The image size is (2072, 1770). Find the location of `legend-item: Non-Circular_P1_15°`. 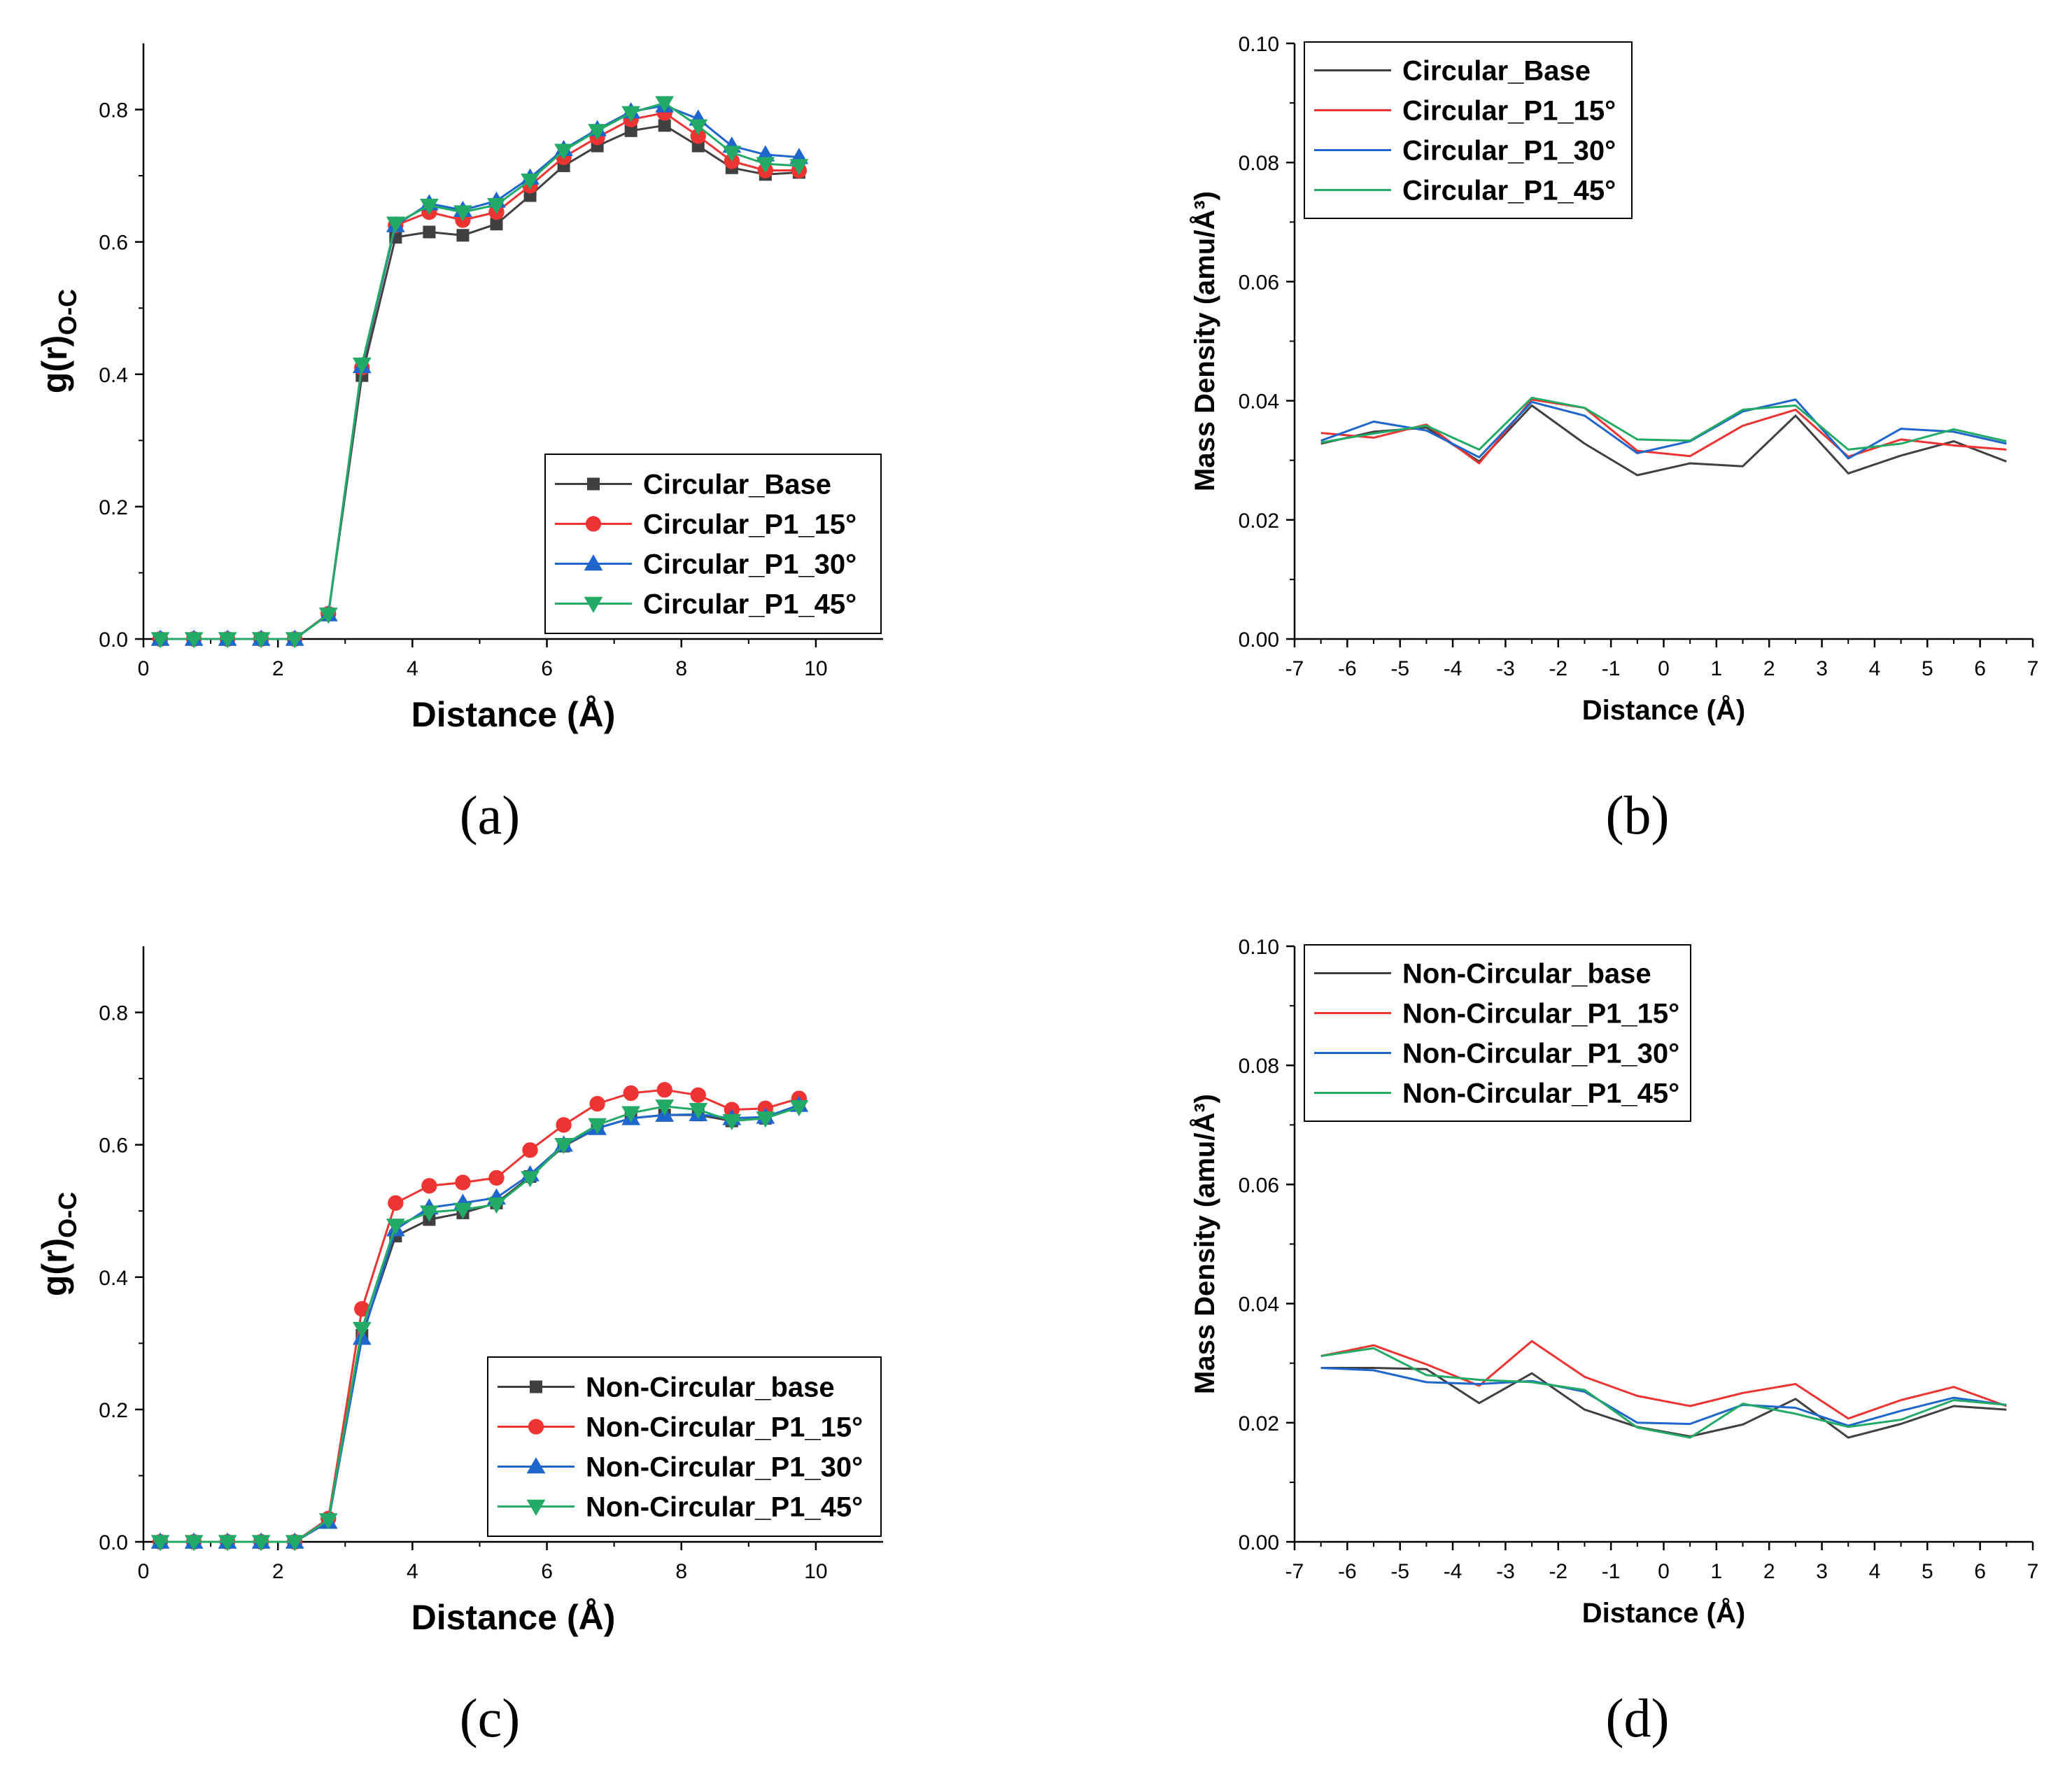

legend-item: Non-Circular_P1_15° is located at coordinates (1496, 1014).